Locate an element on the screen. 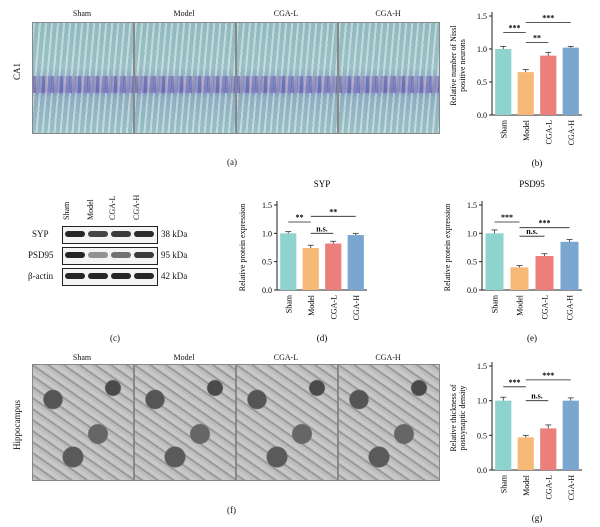  chart-d-sig-label-1: n.s. is located at coordinates (322, 228).